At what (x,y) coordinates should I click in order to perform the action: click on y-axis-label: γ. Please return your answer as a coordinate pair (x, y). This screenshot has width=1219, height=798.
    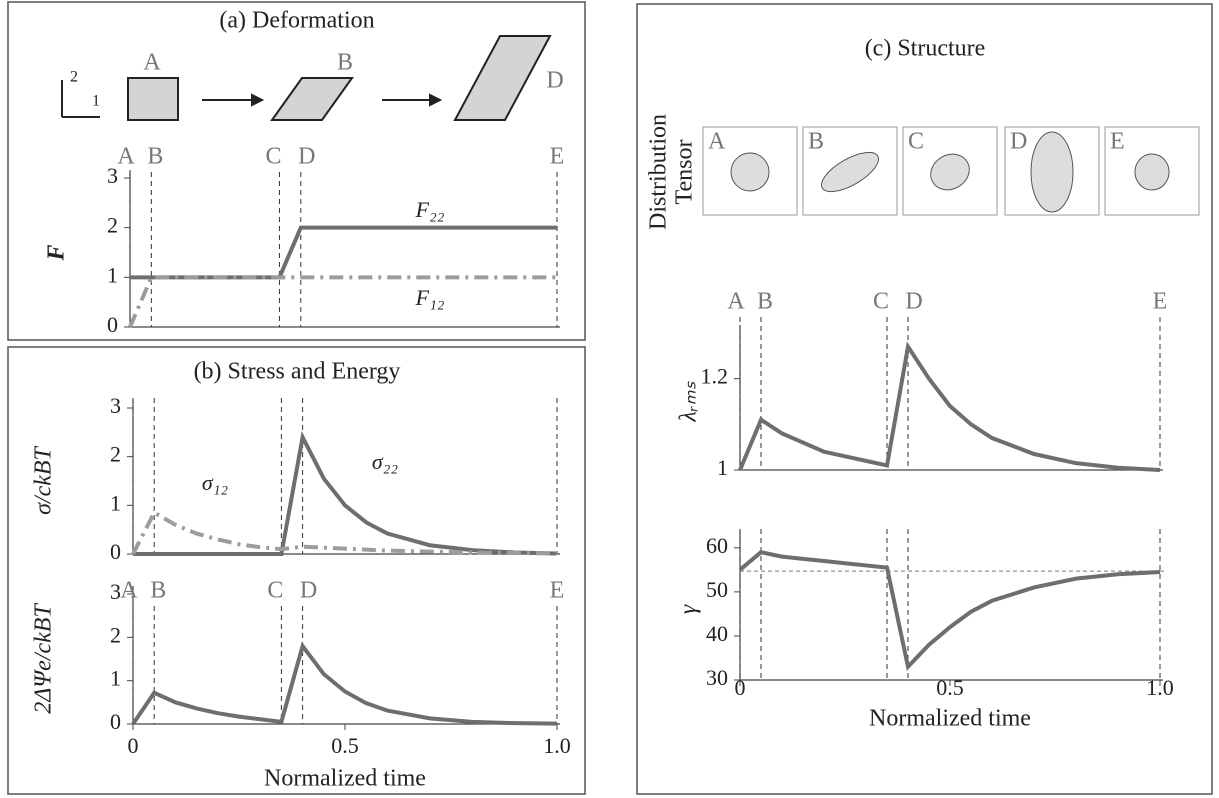
    Looking at the image, I should click on (689, 609).